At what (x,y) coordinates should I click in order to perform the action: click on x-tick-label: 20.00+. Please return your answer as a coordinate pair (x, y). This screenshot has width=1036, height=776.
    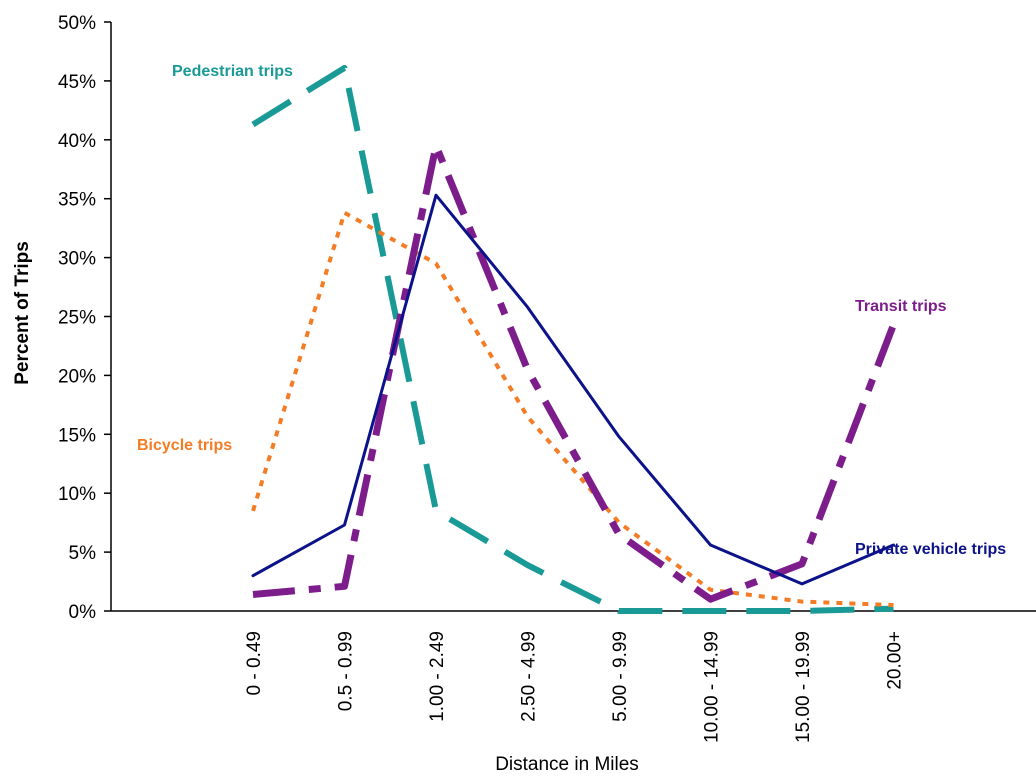
    Looking at the image, I should click on (895, 660).